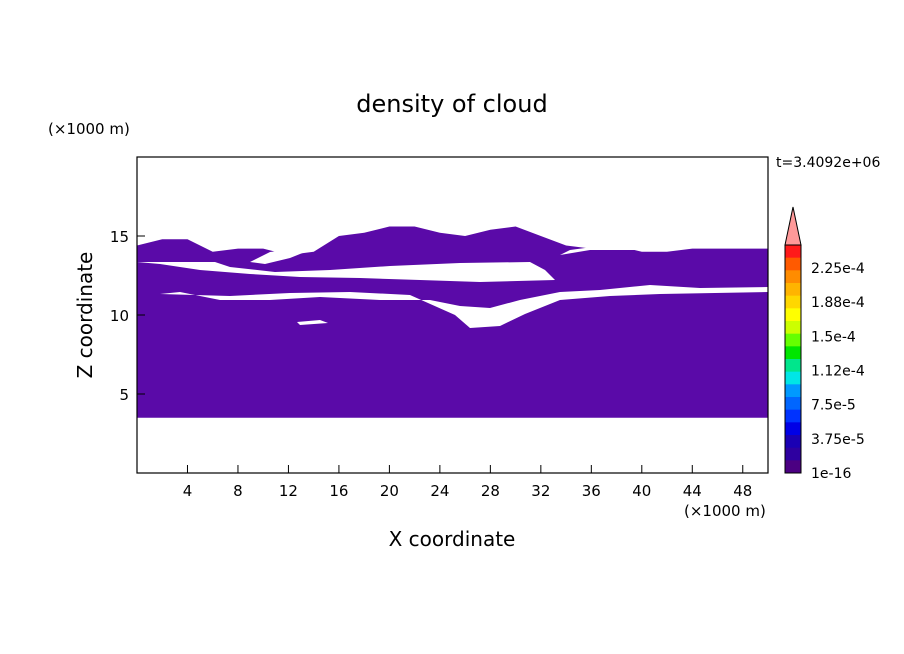 This screenshot has width=904, height=654. What do you see at coordinates (288, 491) in the screenshot?
I see `x-tick-label: 12` at bounding box center [288, 491].